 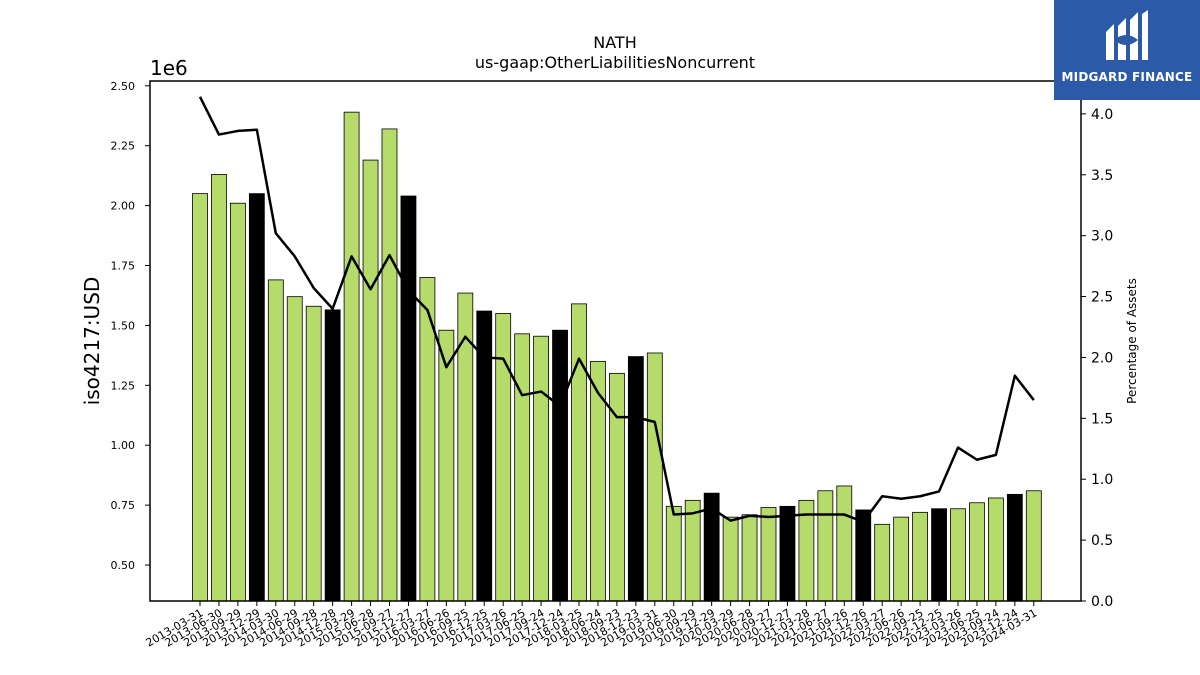 I want to click on y2-tick-label: 4.0, so click(x=1102, y=115).